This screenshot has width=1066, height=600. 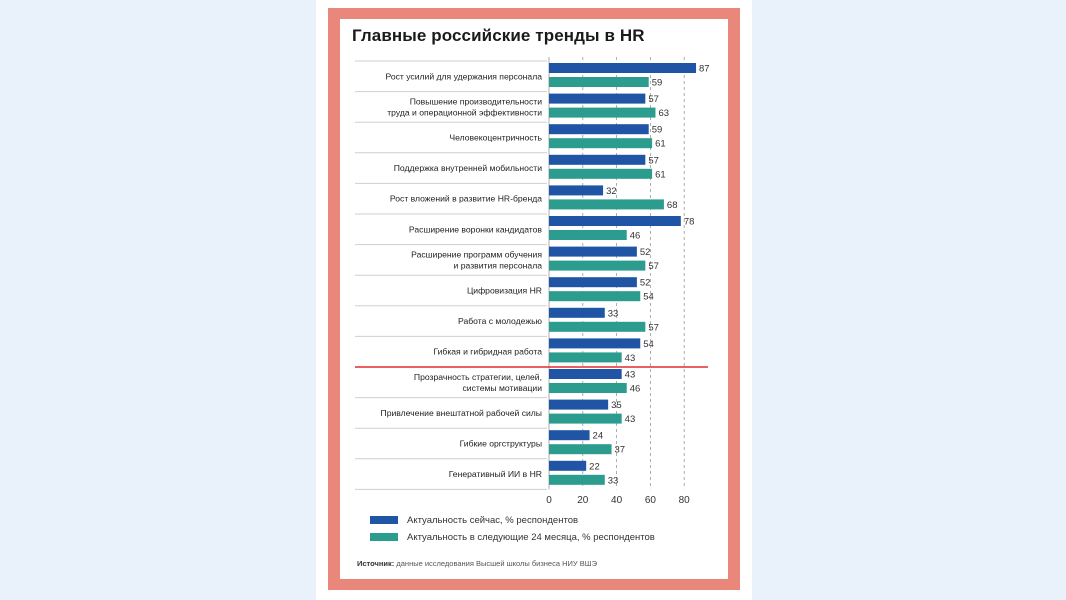 I want to click on value-label-now: 78, so click(x=689, y=222).